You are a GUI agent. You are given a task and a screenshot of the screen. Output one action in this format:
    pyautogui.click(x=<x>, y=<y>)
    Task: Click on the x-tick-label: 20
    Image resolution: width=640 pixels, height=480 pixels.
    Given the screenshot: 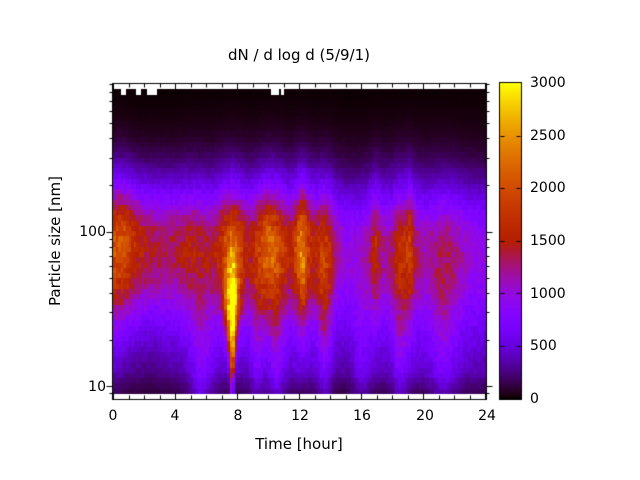 What is the action you would take?
    pyautogui.click(x=425, y=416)
    